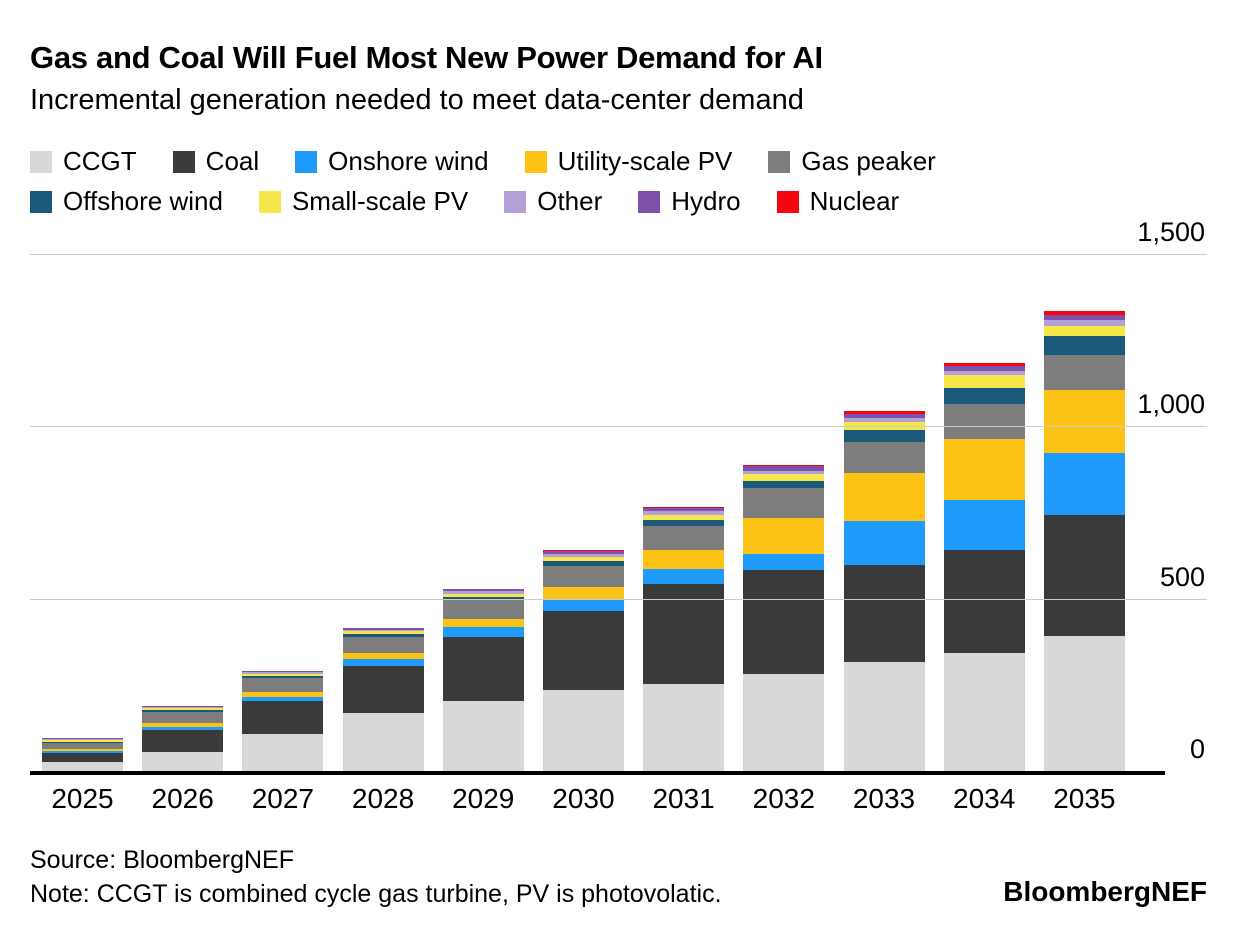 The image size is (1237, 938). I want to click on source-note: Source: BloombergNEF, so click(162, 860).